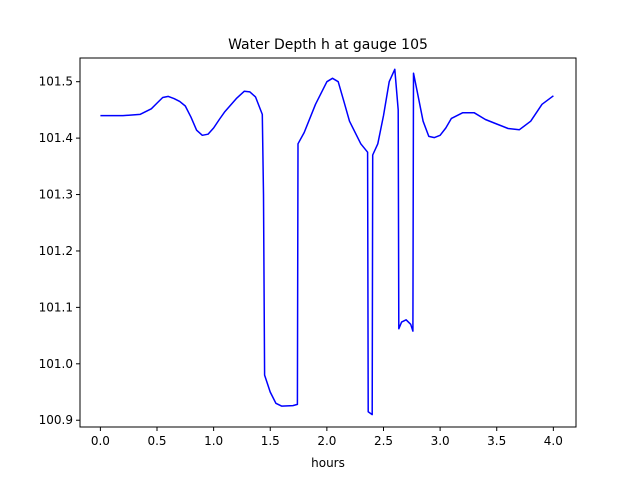 This screenshot has width=640, height=480. What do you see at coordinates (56, 82) in the screenshot?
I see `y-tick-label: 101.5` at bounding box center [56, 82].